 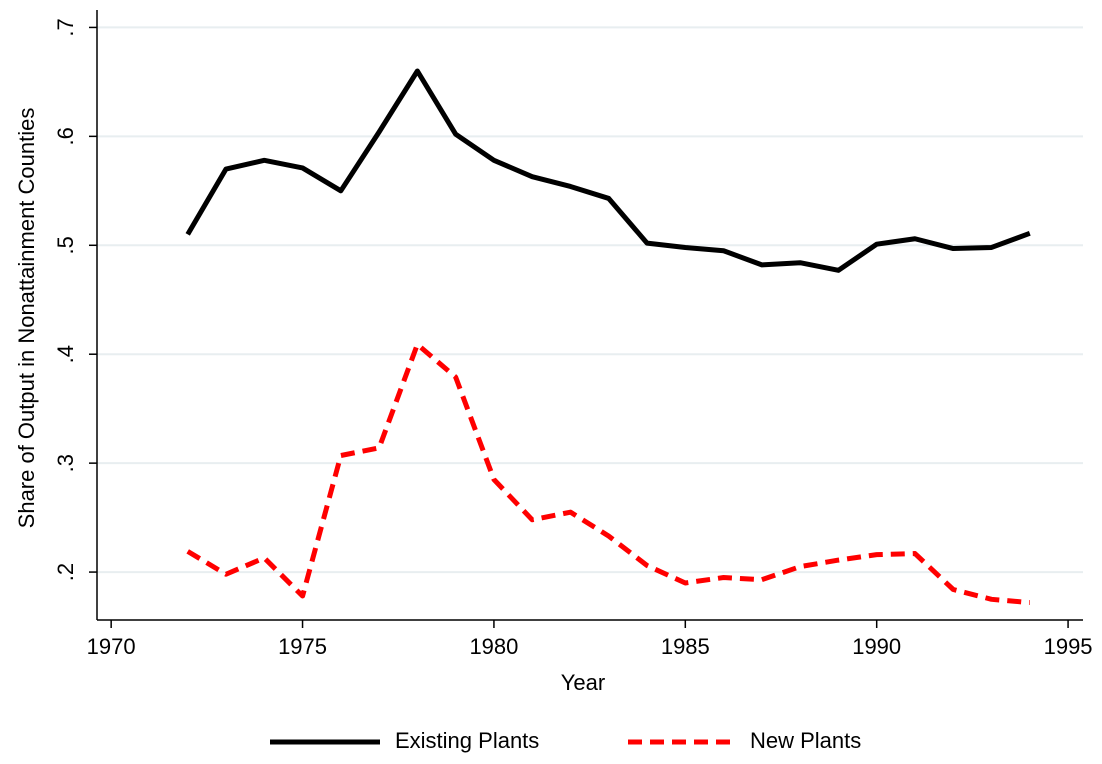 What do you see at coordinates (65, 245) in the screenshot?
I see `y-tick-label: .5` at bounding box center [65, 245].